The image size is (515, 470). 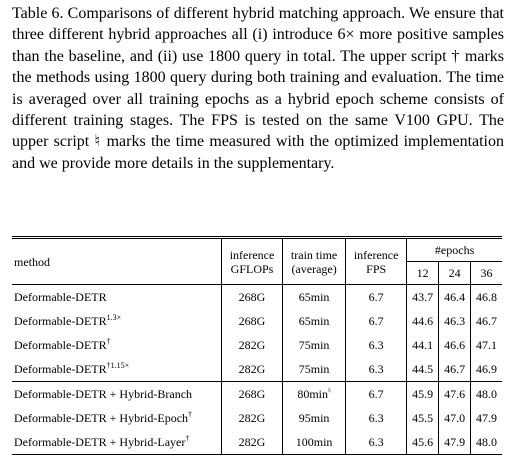 What do you see at coordinates (486, 273) in the screenshot?
I see `header-cell: 36` at bounding box center [486, 273].